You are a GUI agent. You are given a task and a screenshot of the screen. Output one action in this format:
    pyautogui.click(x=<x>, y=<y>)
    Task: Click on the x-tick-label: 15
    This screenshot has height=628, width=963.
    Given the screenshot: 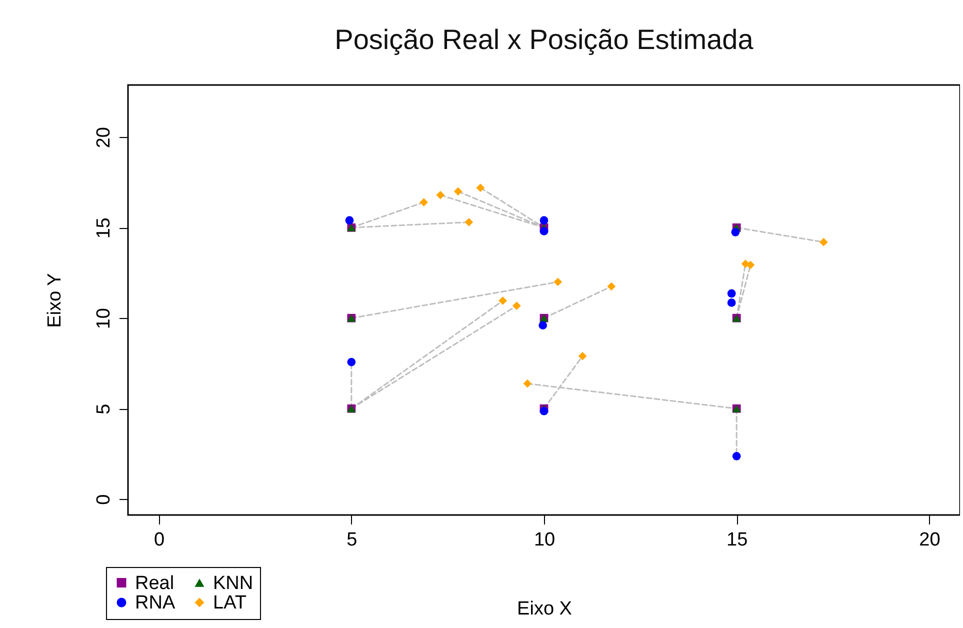 What is the action you would take?
    pyautogui.click(x=737, y=540)
    